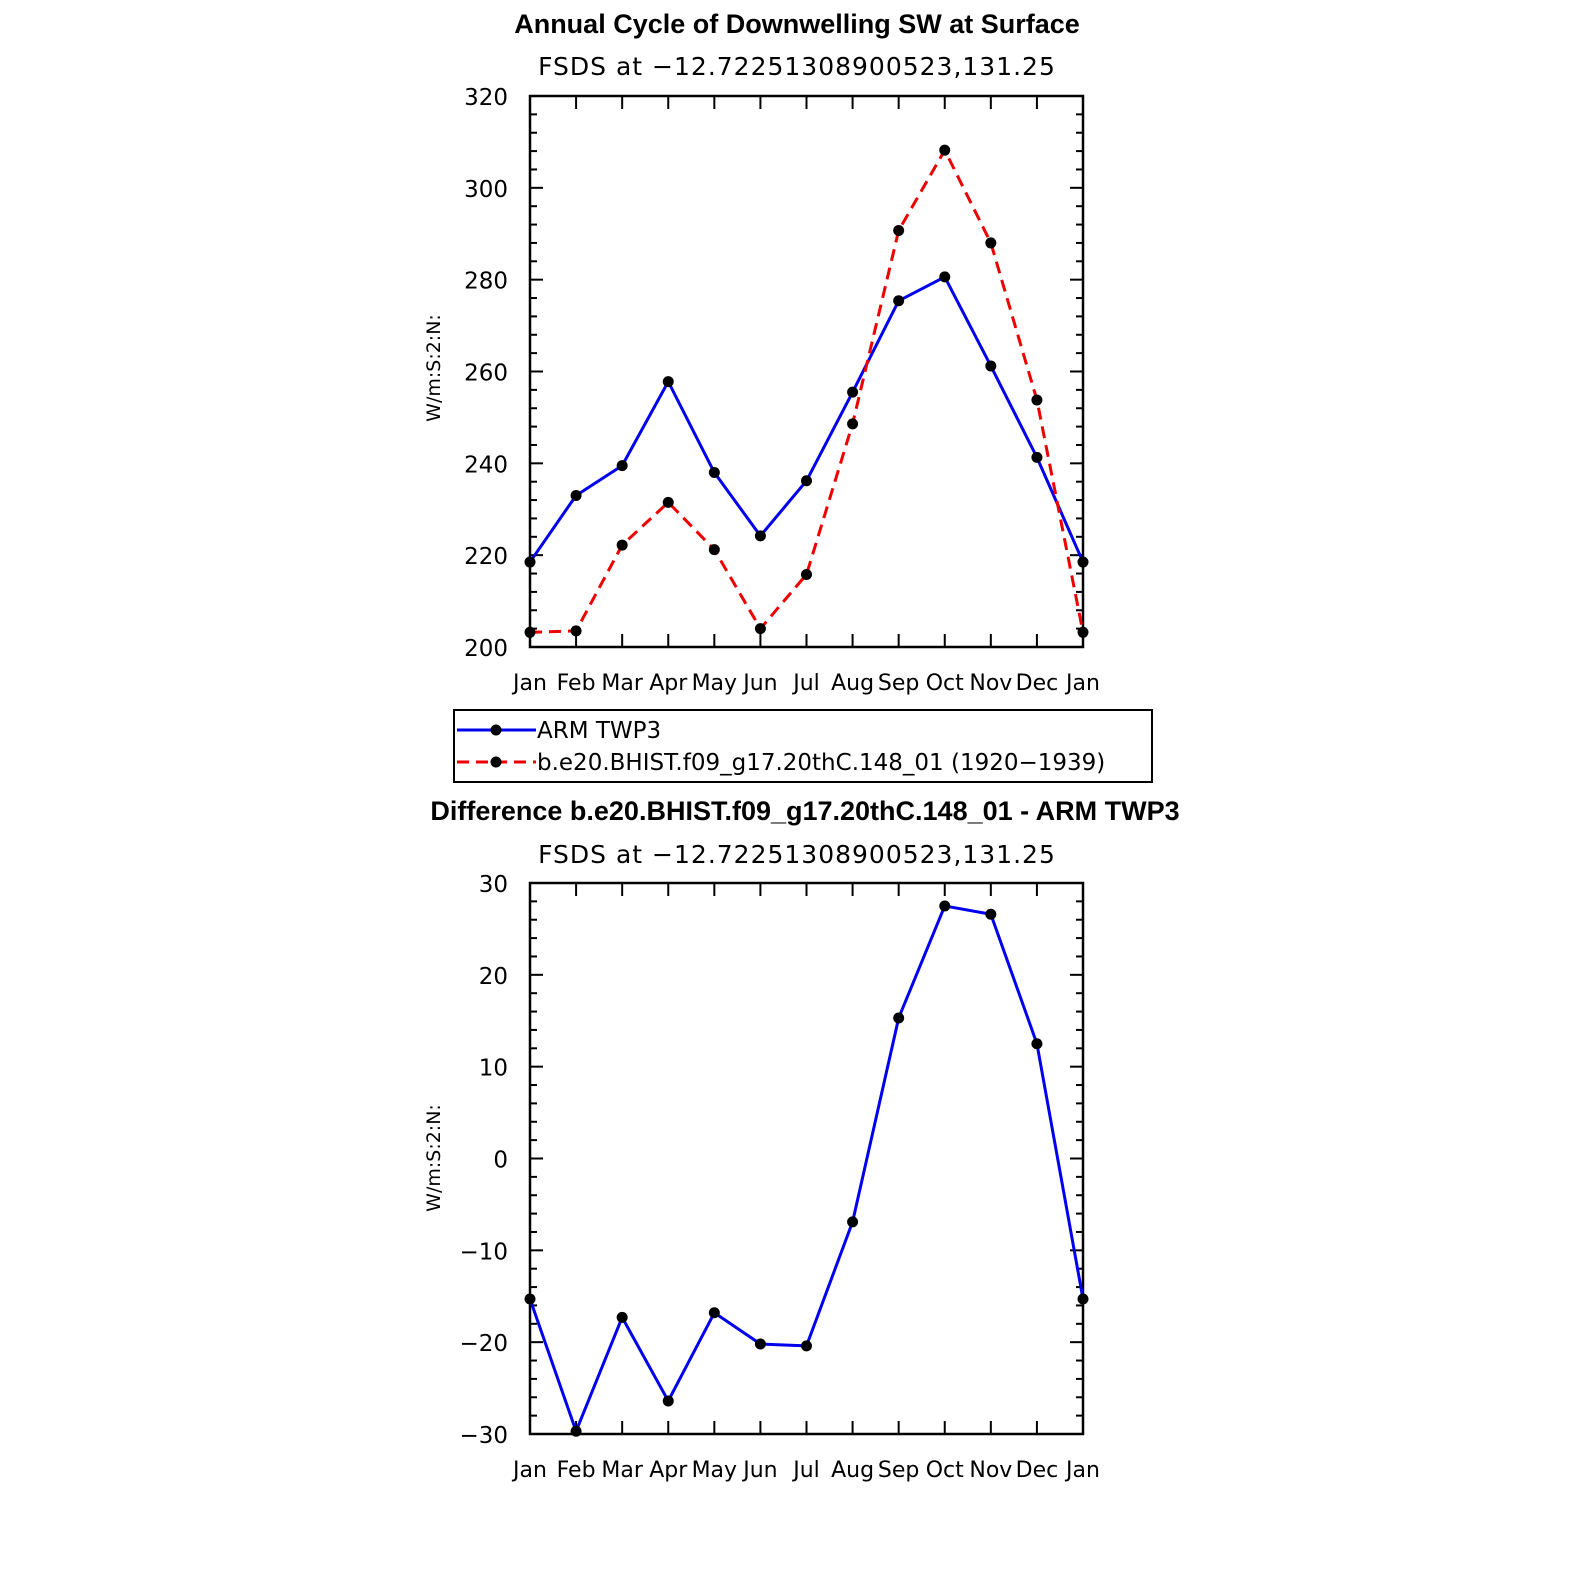 The width and height of the screenshot is (1574, 1579). I want to click on chart0-ytick-label: 220, so click(486, 557).